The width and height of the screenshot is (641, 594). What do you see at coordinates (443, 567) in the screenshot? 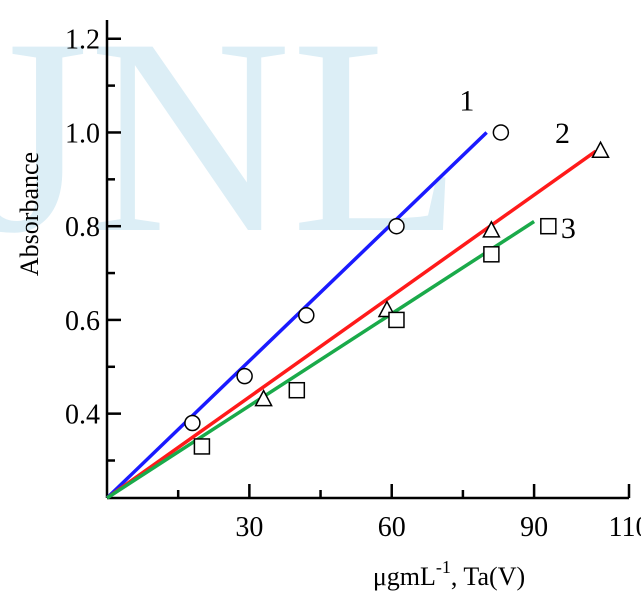
I see `x-axis-unit-exponent: -1` at bounding box center [443, 567].